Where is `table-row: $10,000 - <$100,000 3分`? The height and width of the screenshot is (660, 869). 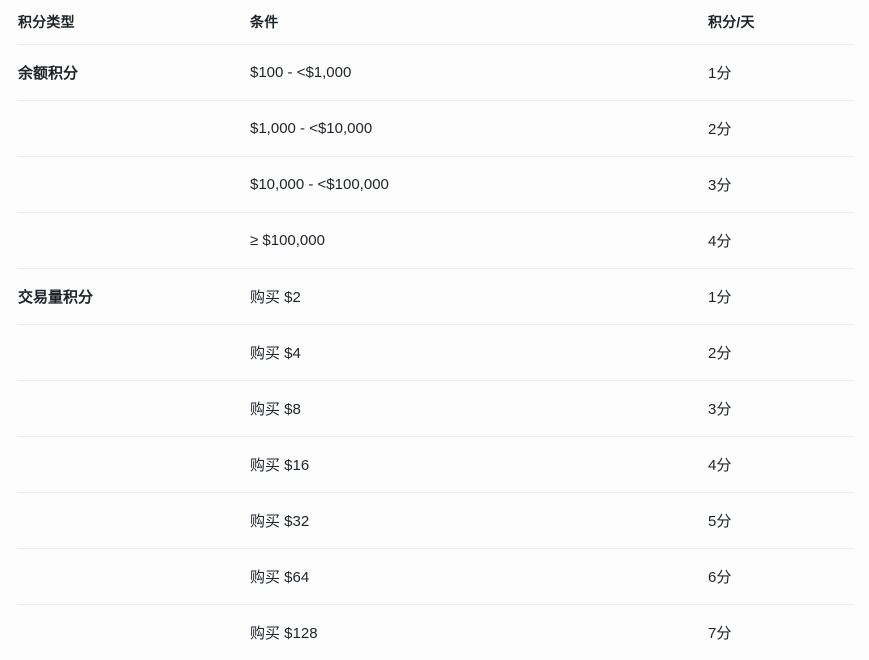 table-row: $10,000 - <$100,000 3分 is located at coordinates (435, 185).